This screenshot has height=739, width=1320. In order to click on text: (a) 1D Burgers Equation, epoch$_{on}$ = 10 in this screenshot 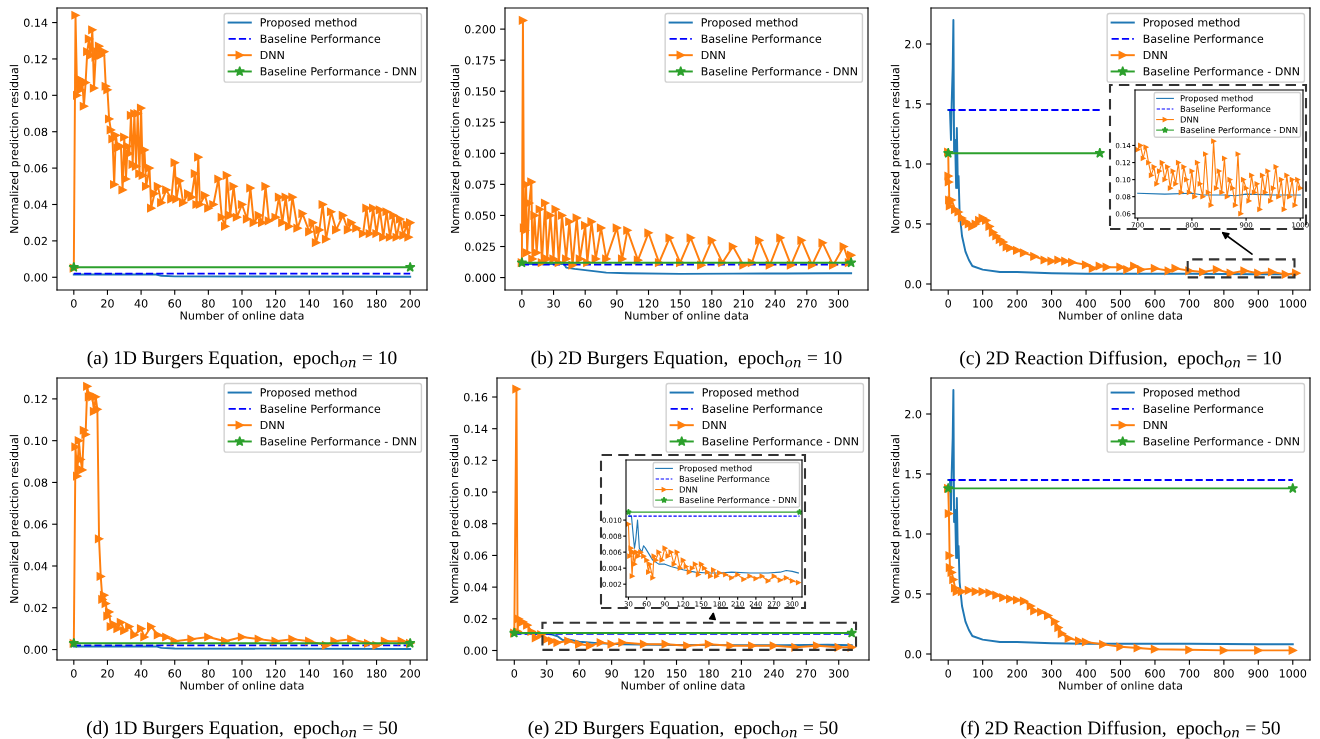, I will do `click(242, 359)`.